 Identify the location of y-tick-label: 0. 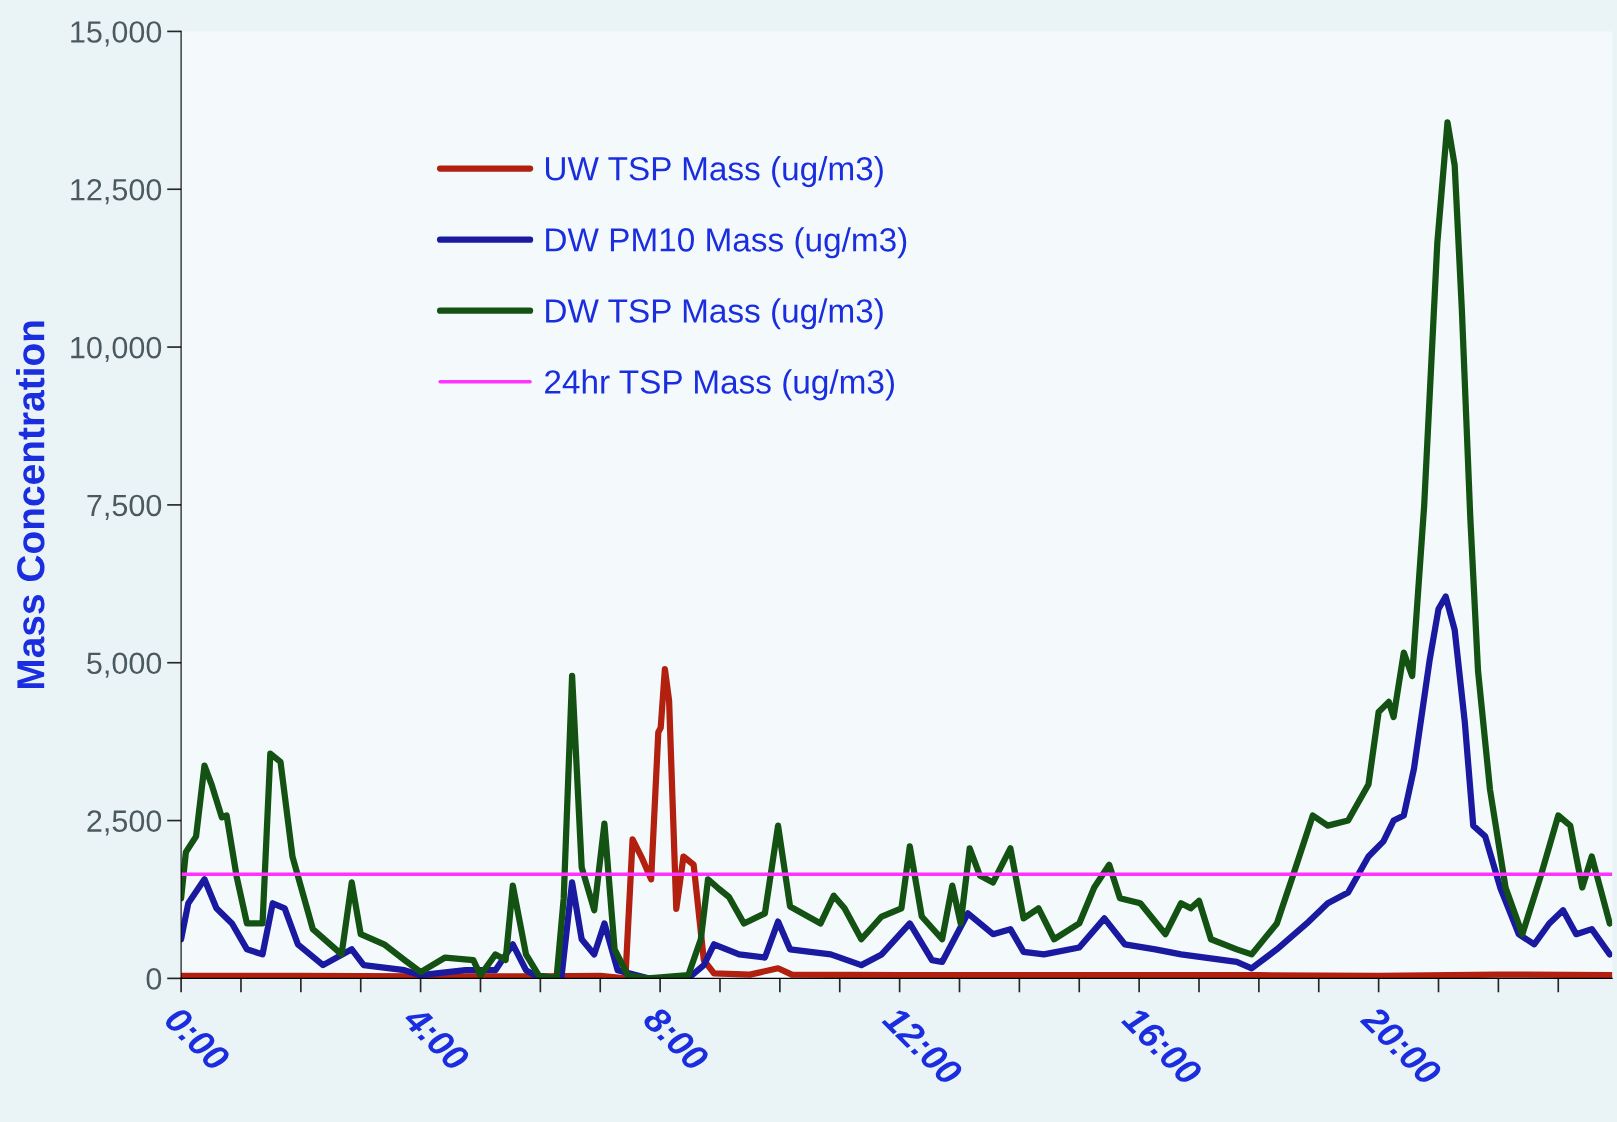
(154, 979).